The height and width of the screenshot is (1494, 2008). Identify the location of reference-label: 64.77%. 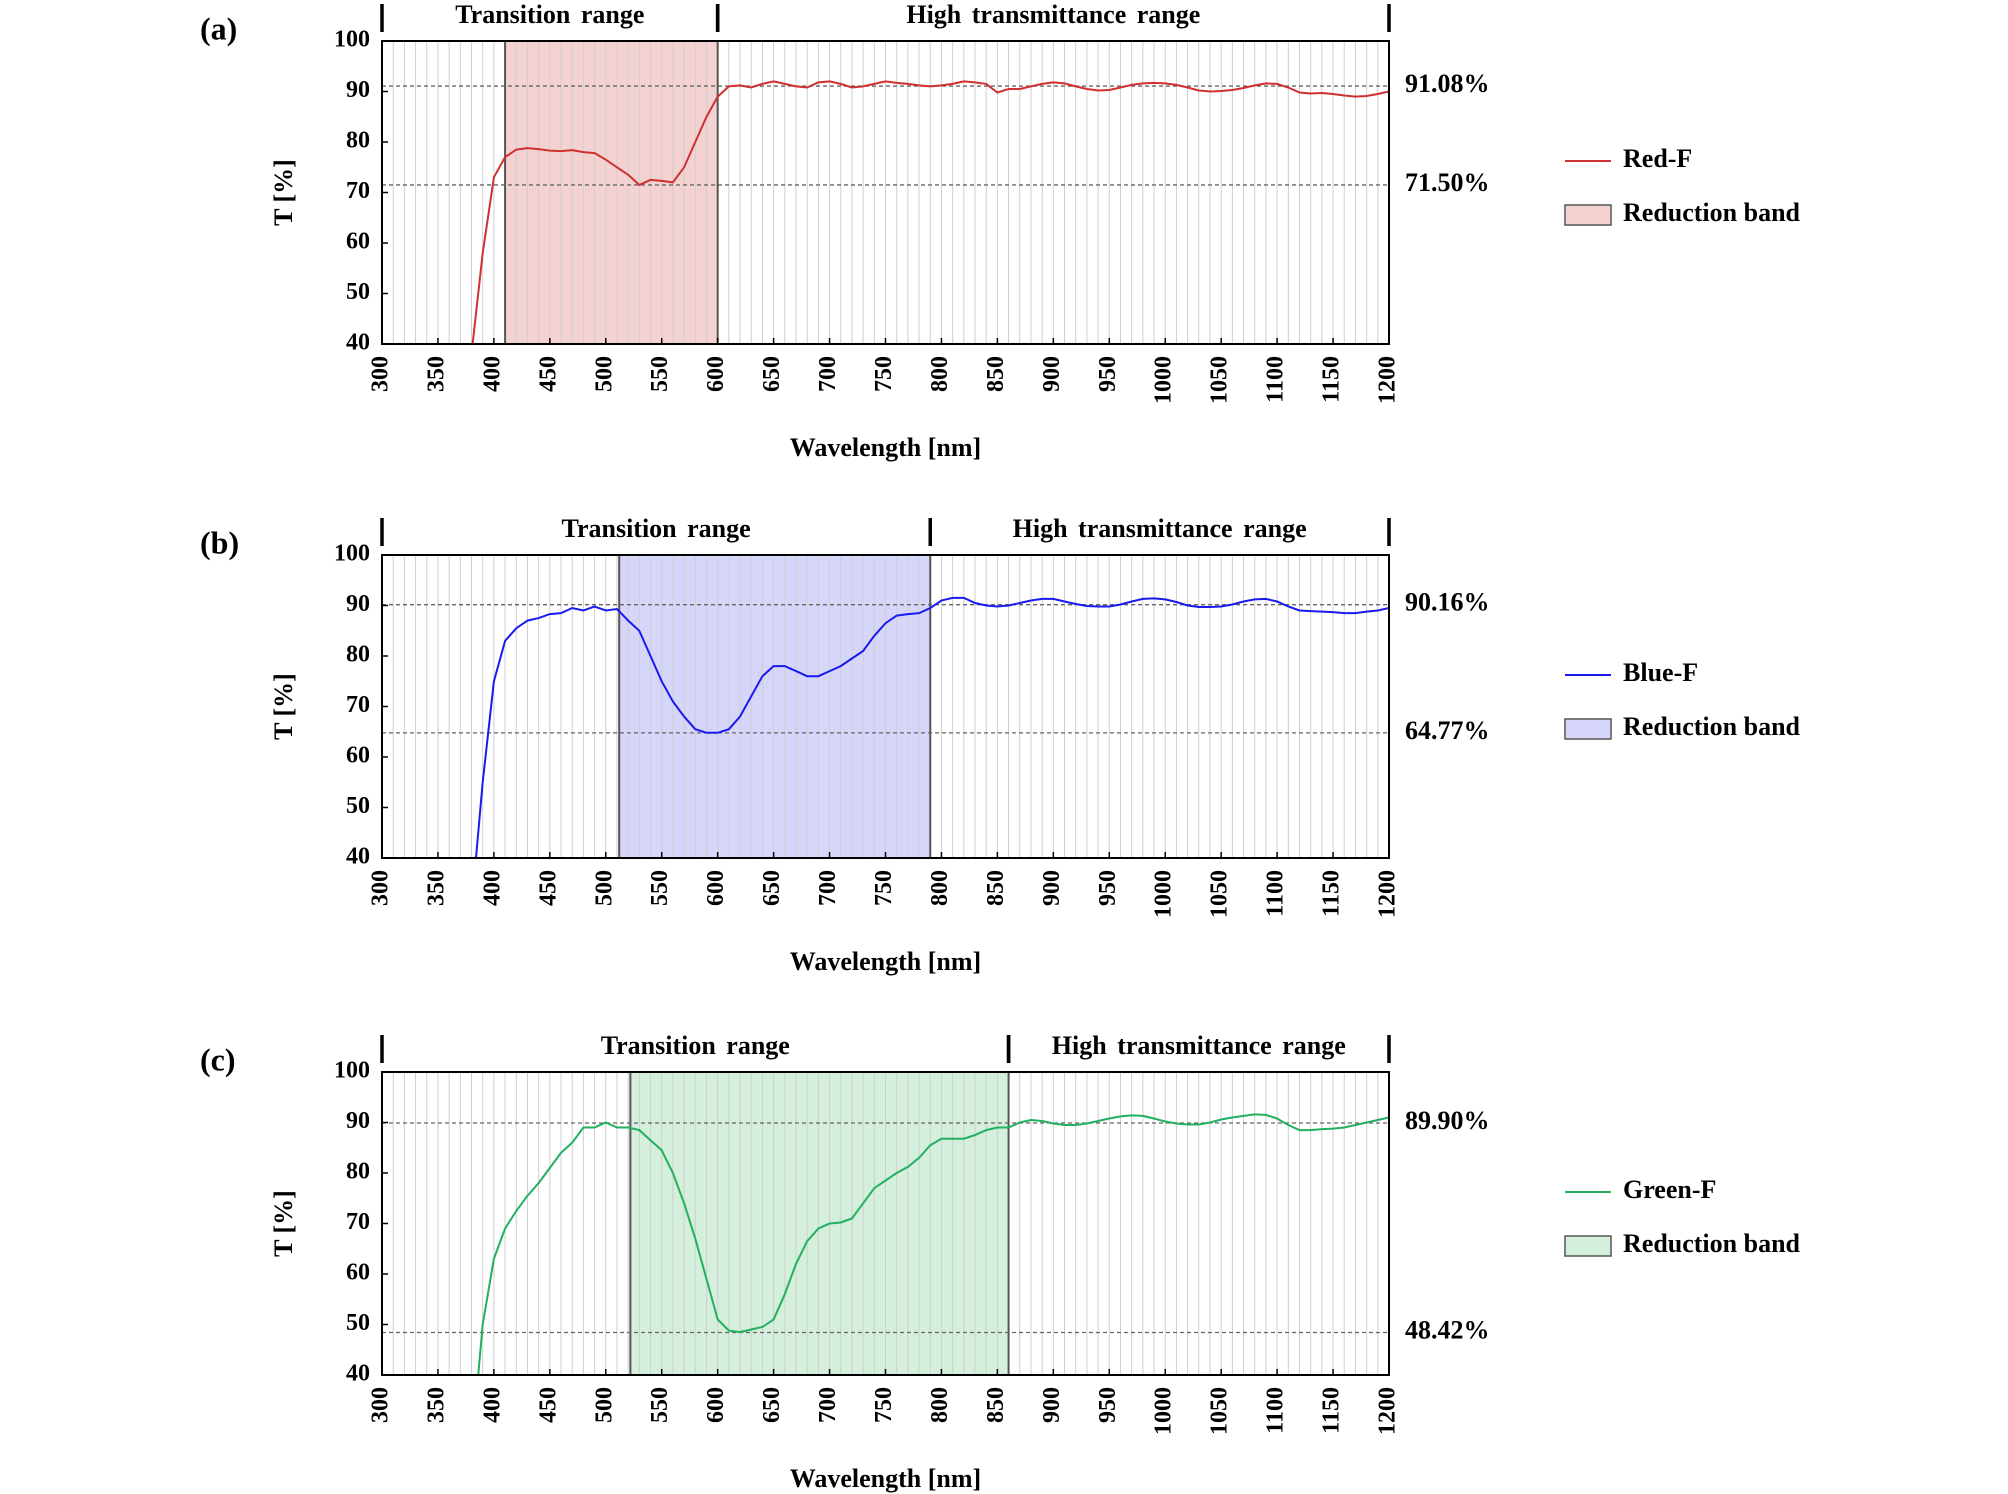
(1447, 730).